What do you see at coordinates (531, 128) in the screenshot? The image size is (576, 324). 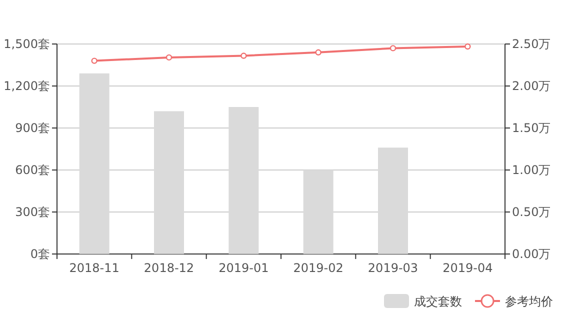 I see `y2-tick-label: 1.50万` at bounding box center [531, 128].